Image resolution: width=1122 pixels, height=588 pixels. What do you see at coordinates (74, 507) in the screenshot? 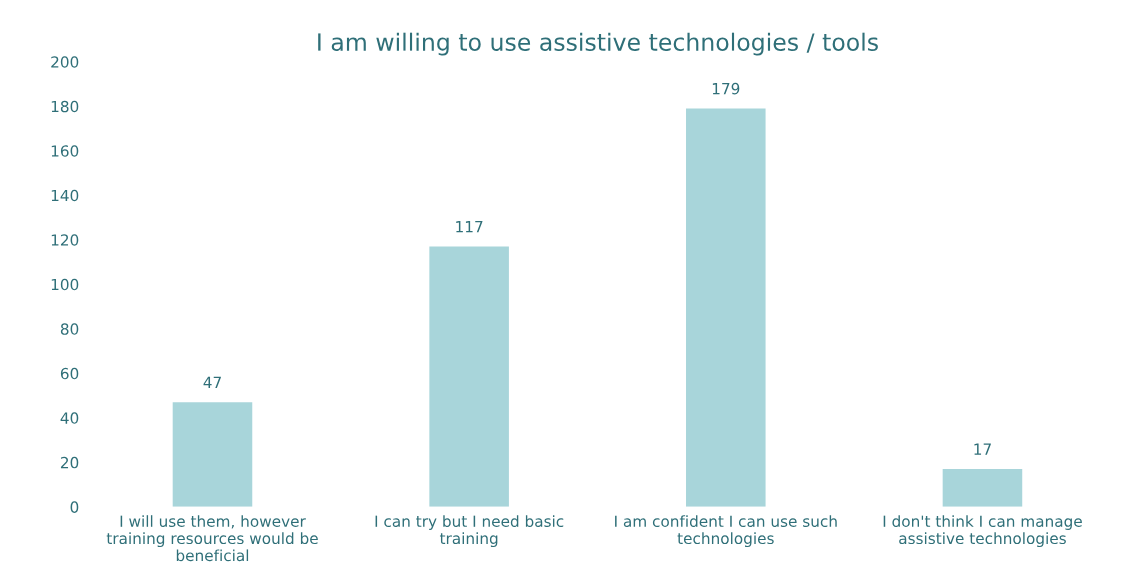
I see `y-tick-label: 0` at bounding box center [74, 507].